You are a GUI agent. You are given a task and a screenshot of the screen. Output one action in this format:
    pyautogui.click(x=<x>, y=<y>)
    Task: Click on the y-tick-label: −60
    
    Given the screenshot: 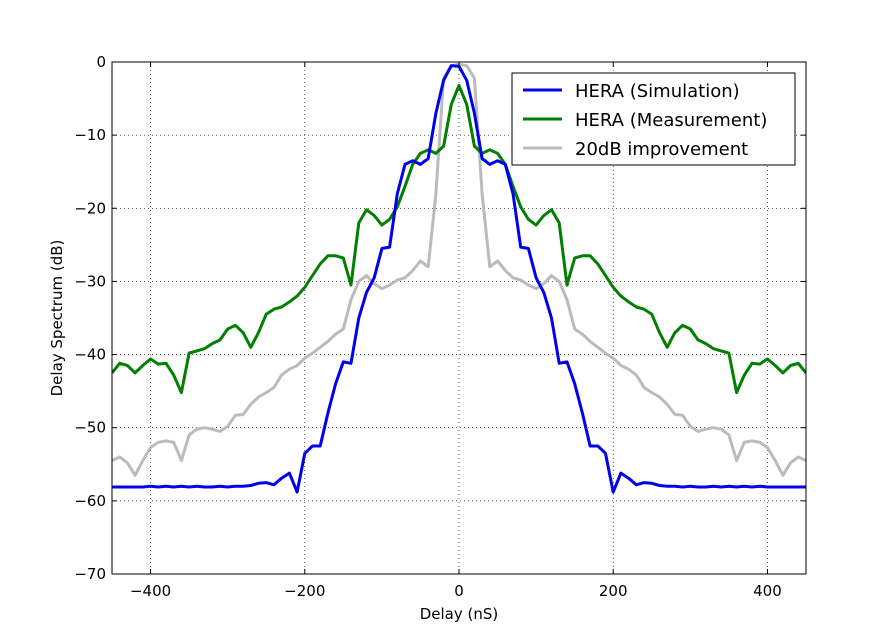 What is the action you would take?
    pyautogui.click(x=90, y=501)
    